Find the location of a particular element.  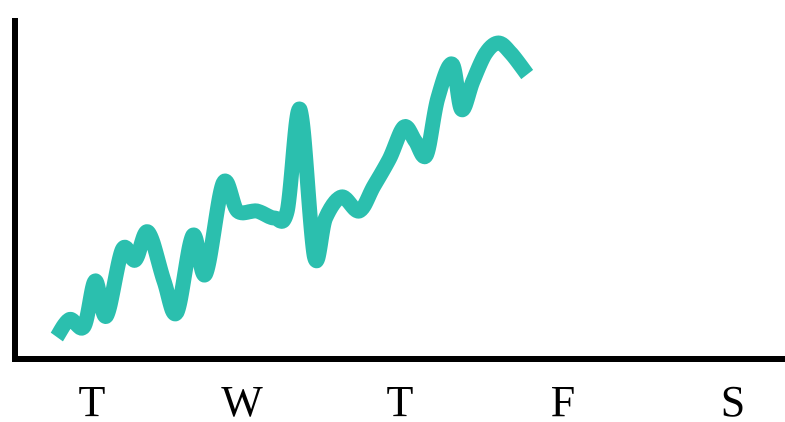

x-tick-label: S is located at coordinates (733, 399).